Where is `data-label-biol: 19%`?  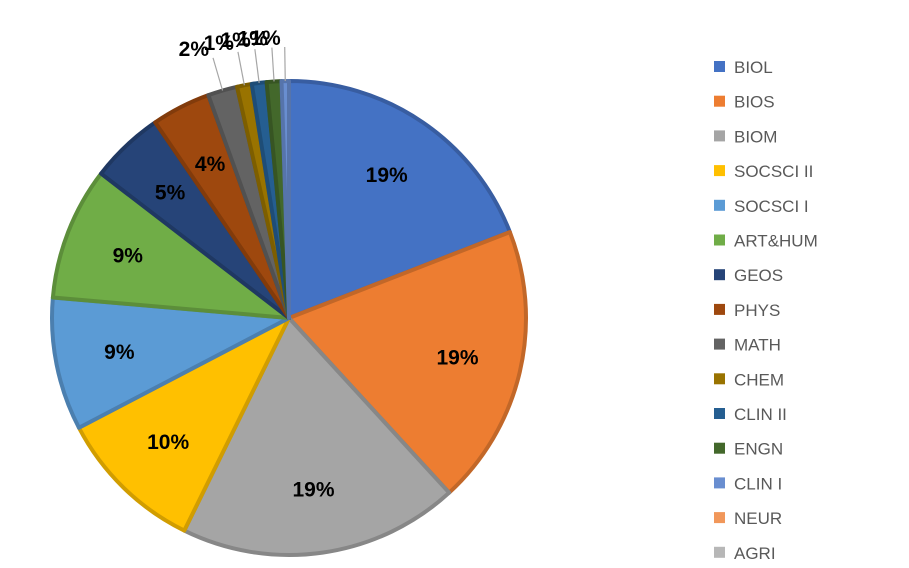
data-label-biol: 19% is located at coordinates (387, 175).